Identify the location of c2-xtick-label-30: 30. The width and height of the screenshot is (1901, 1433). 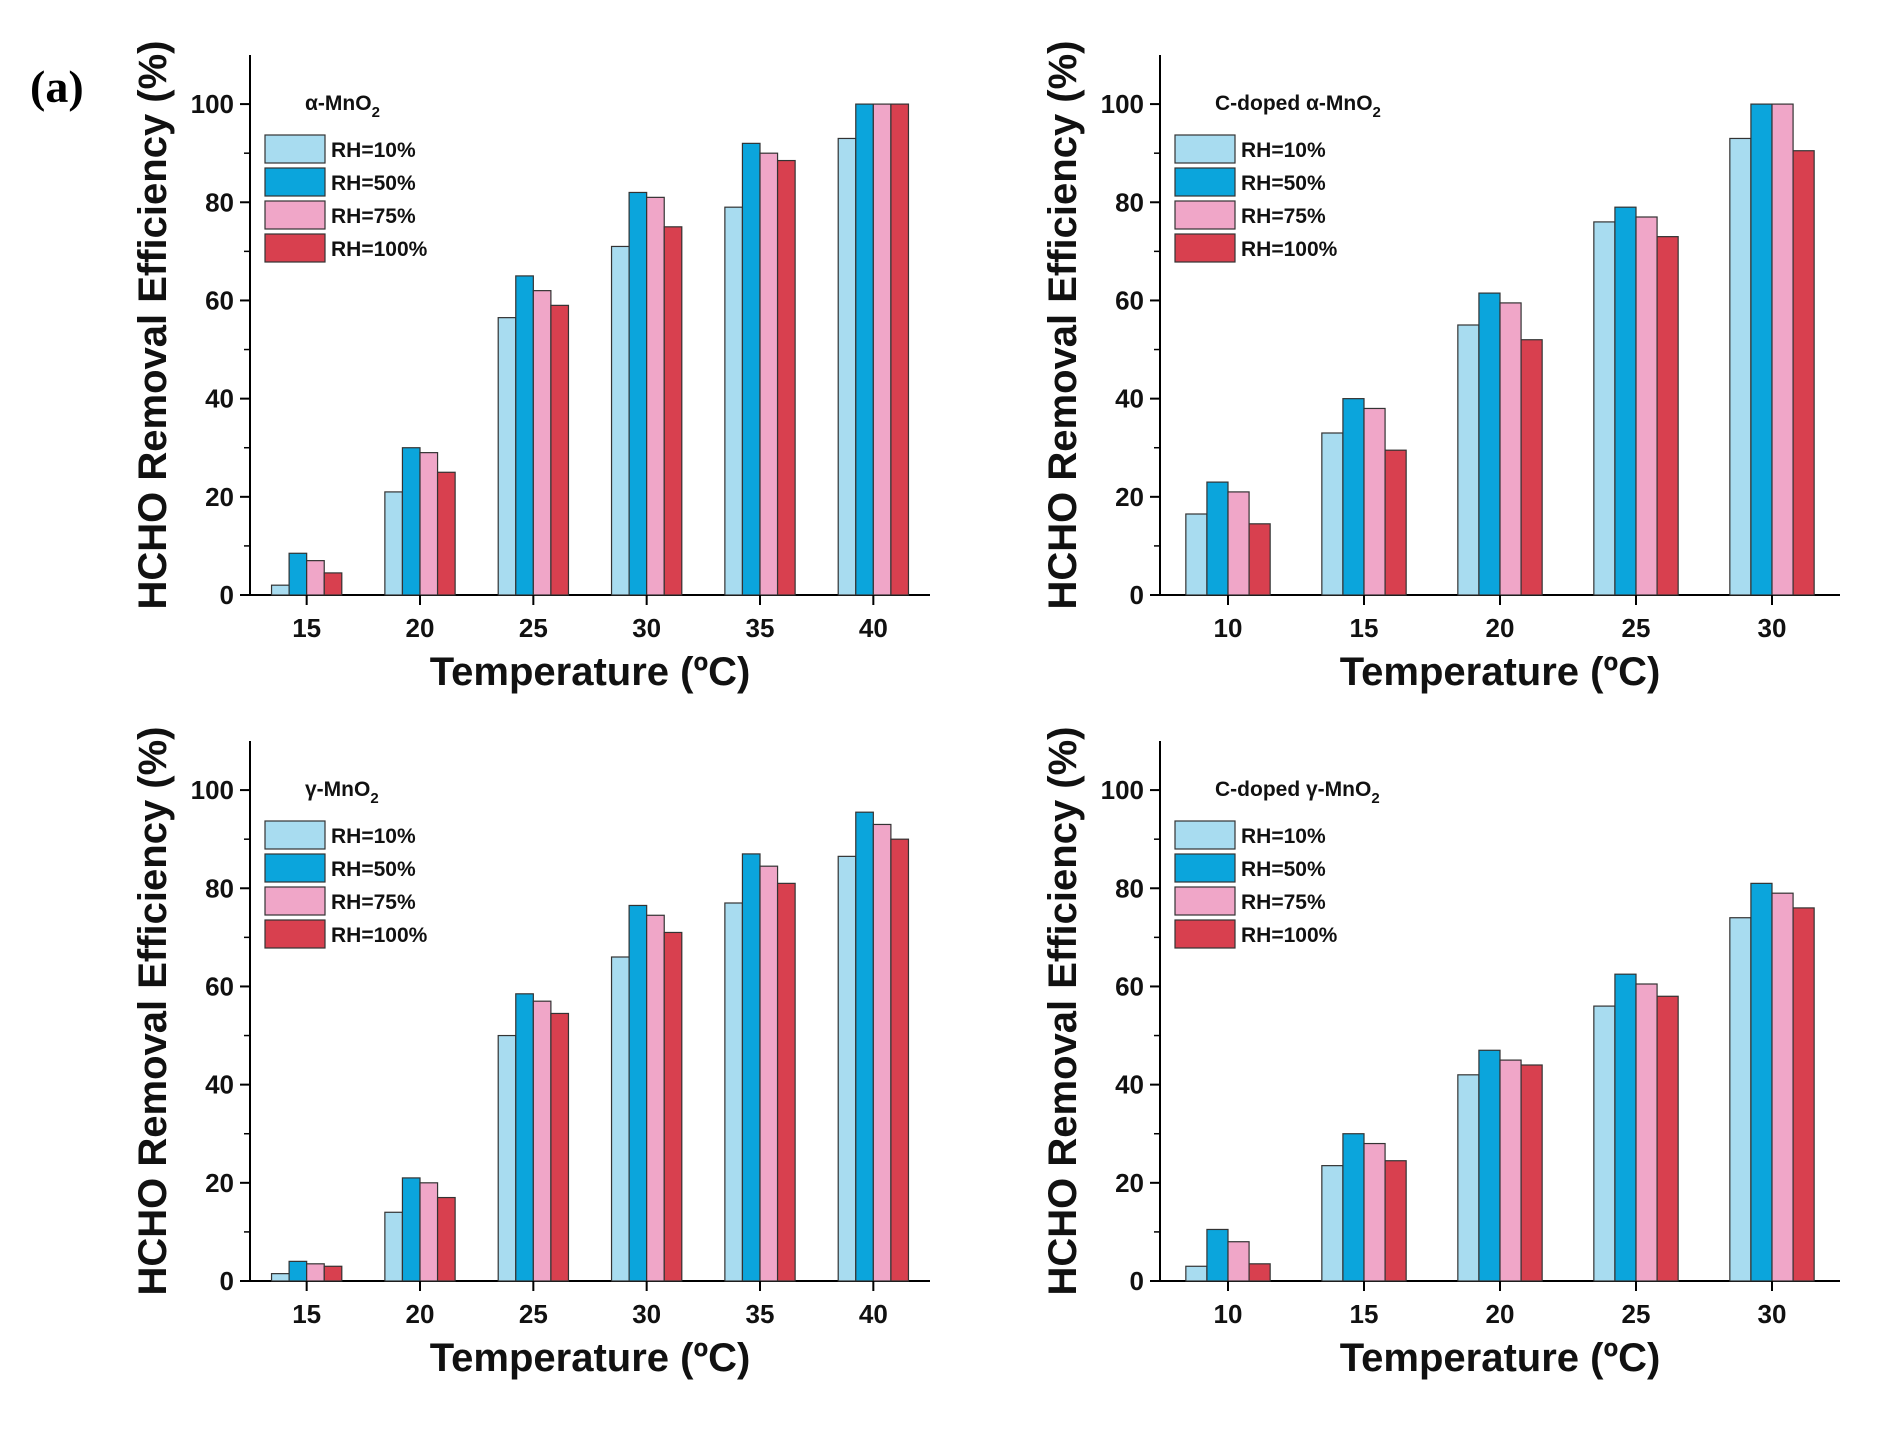
(646, 1314).